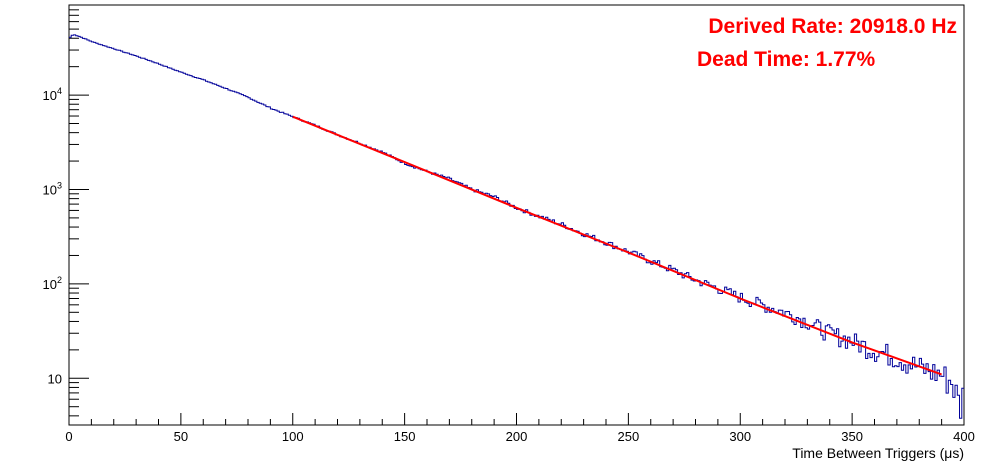 The height and width of the screenshot is (472, 996). What do you see at coordinates (878, 453) in the screenshot?
I see `x-axis-label: Time Between Triggers (μs)` at bounding box center [878, 453].